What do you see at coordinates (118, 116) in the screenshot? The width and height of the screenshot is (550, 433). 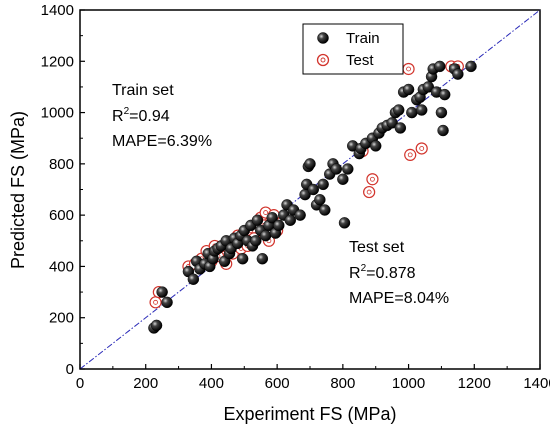 I see `train-r2-symbol: R` at bounding box center [118, 116].